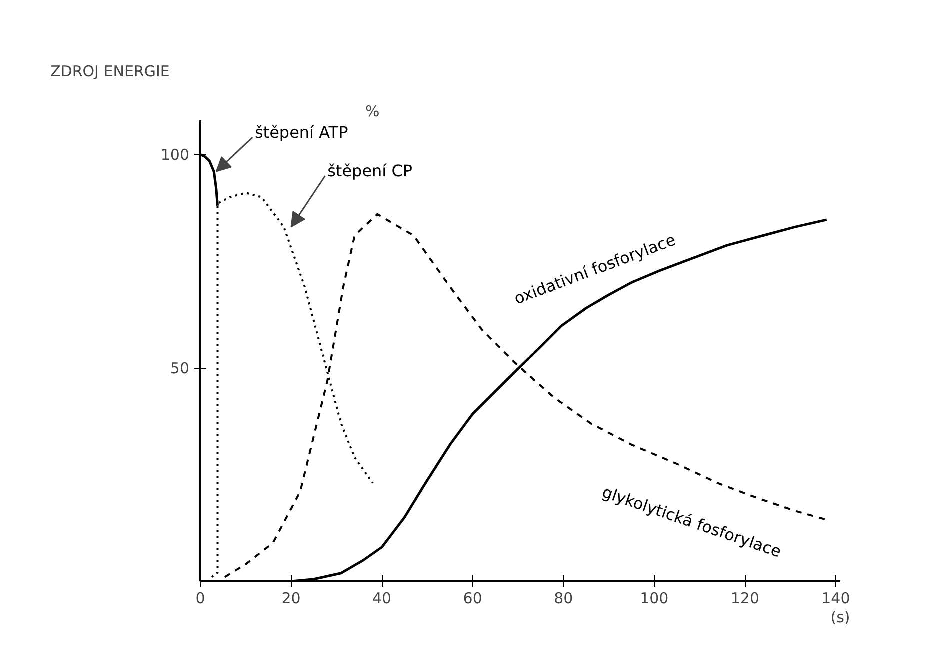 This screenshot has width=932, height=653. I want to click on x-axis-title: (s), so click(840, 617).